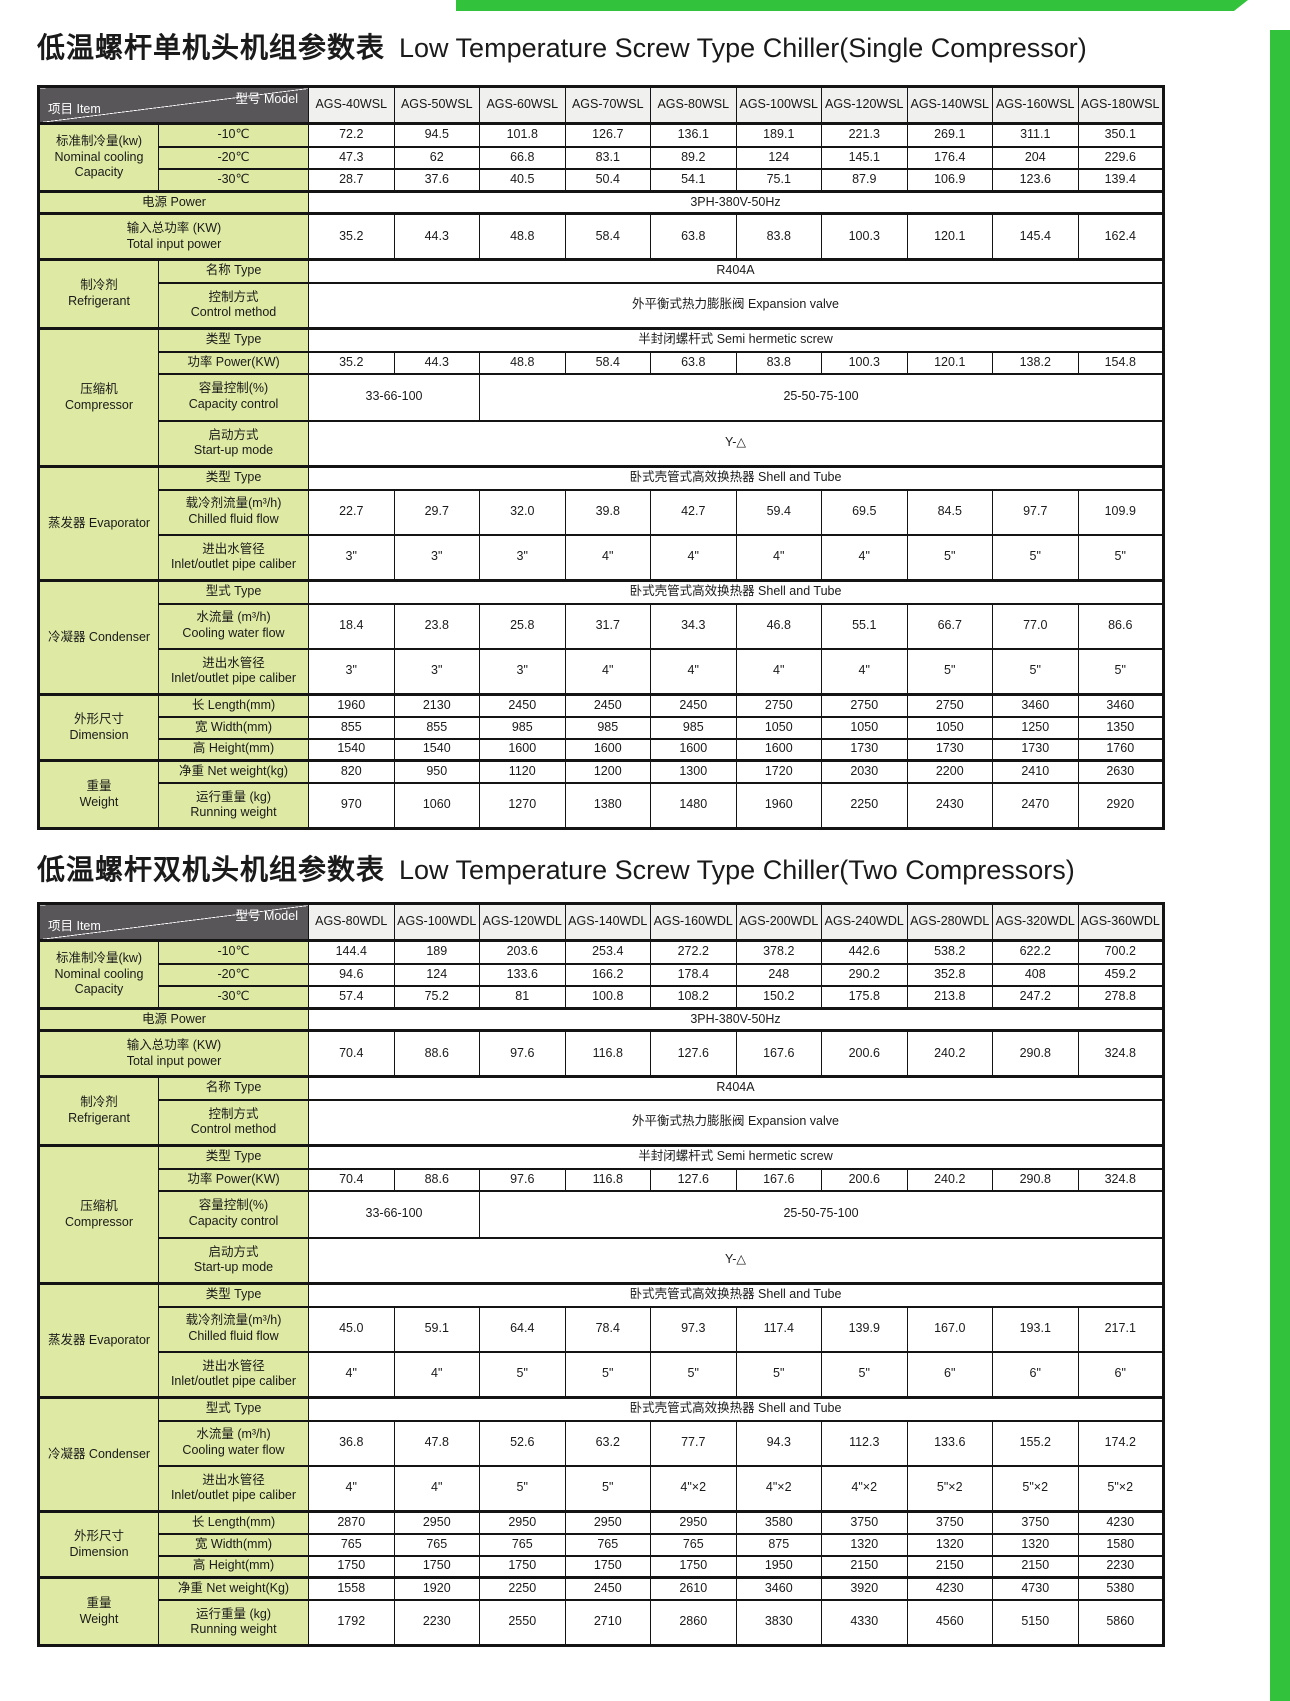  What do you see at coordinates (736, 1019) in the screenshot?
I see `power-value: 3PH-380V-50Hz` at bounding box center [736, 1019].